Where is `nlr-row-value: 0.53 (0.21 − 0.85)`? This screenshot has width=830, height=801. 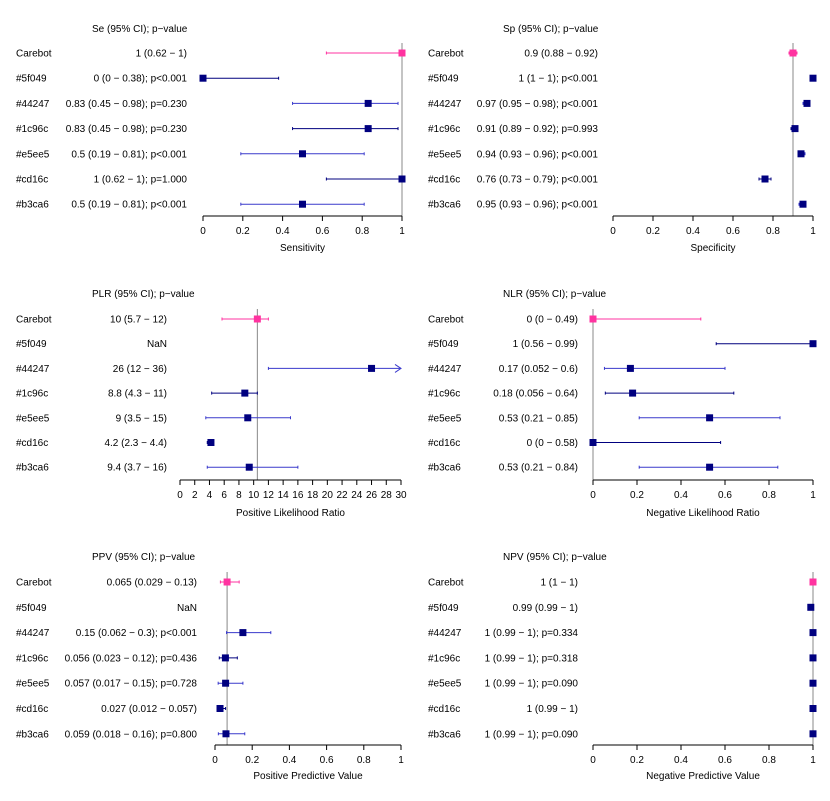 nlr-row-value: 0.53 (0.21 − 0.85) is located at coordinates (538, 418).